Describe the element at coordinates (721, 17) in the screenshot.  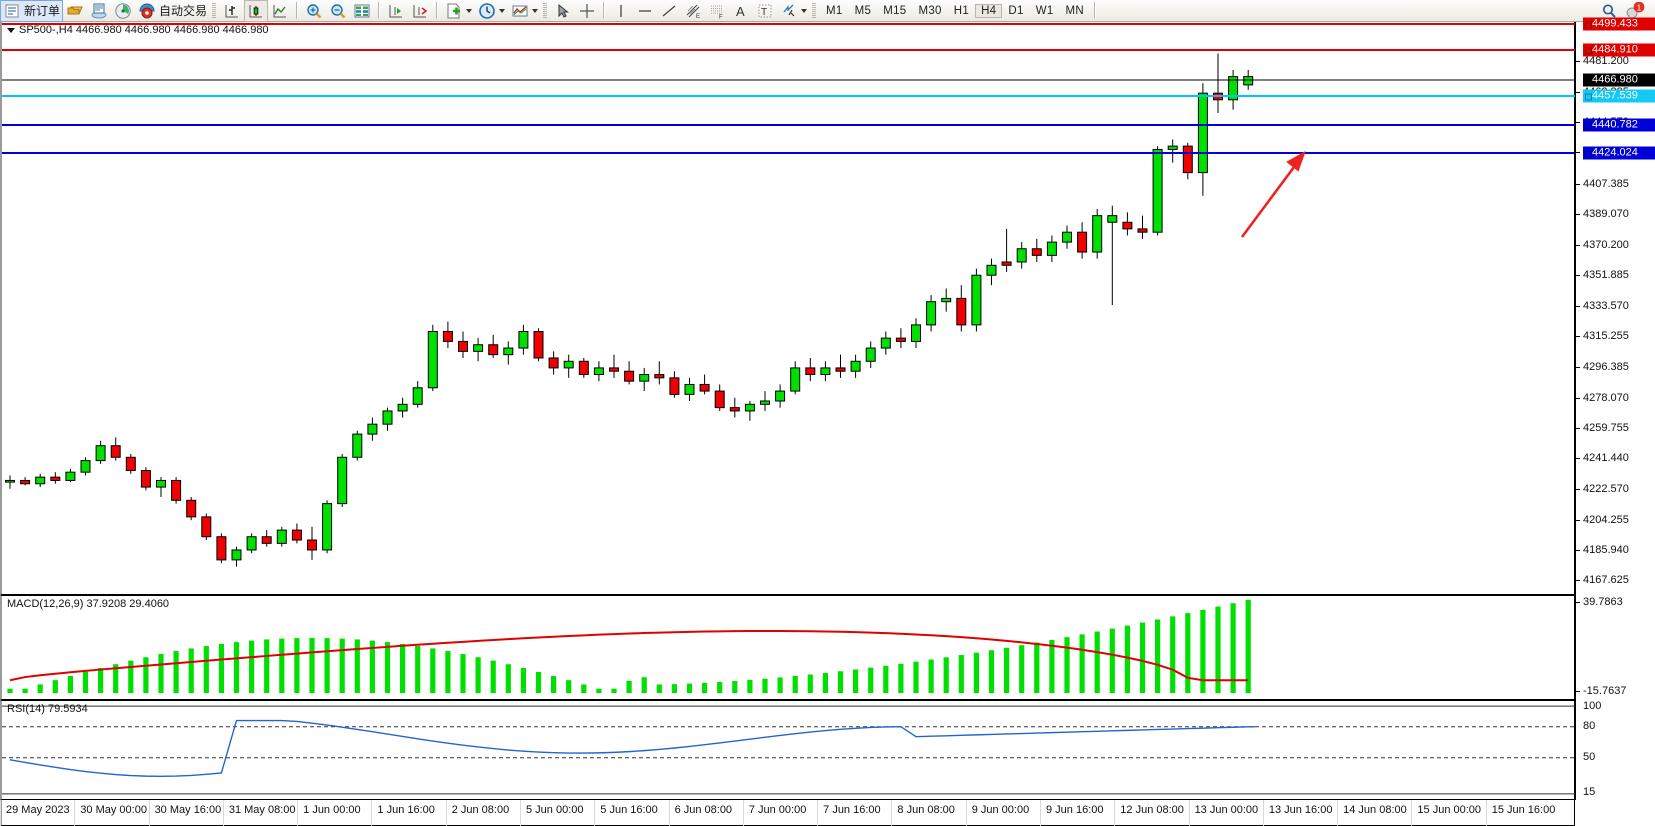
I see `svg-text: F` at that location.